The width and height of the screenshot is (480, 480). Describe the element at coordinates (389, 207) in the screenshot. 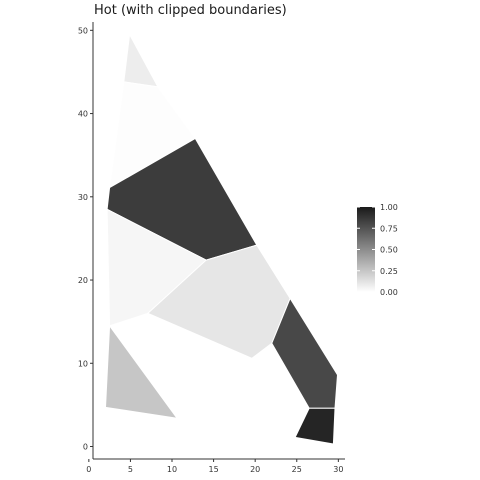

I see `legend-tick-label: 1.00` at that location.